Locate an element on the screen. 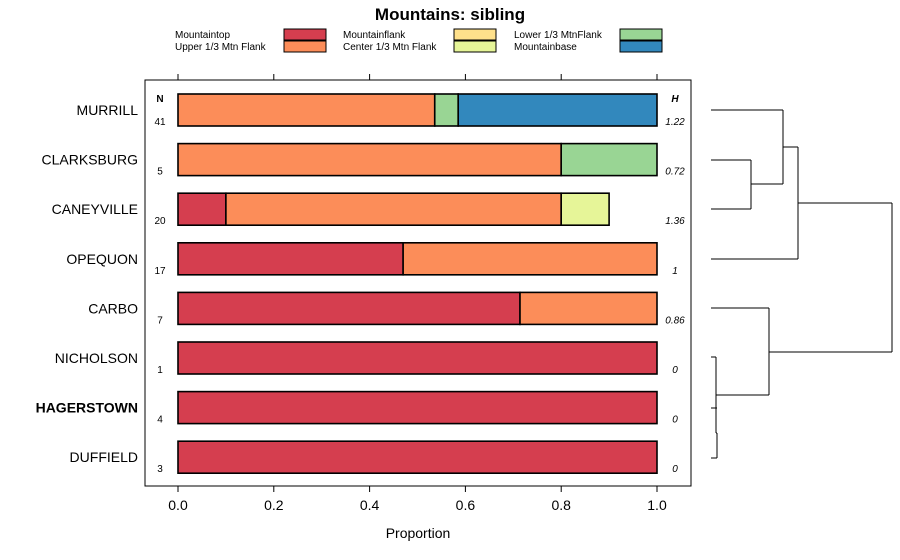 Image resolution: width=900 pixels, height=560 pixels. x-axis-label: Proportion is located at coordinates (418, 533).